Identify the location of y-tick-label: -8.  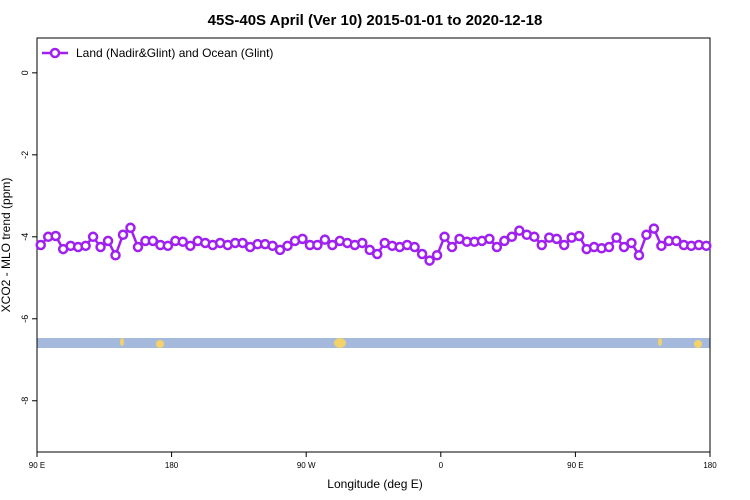
(25, 401).